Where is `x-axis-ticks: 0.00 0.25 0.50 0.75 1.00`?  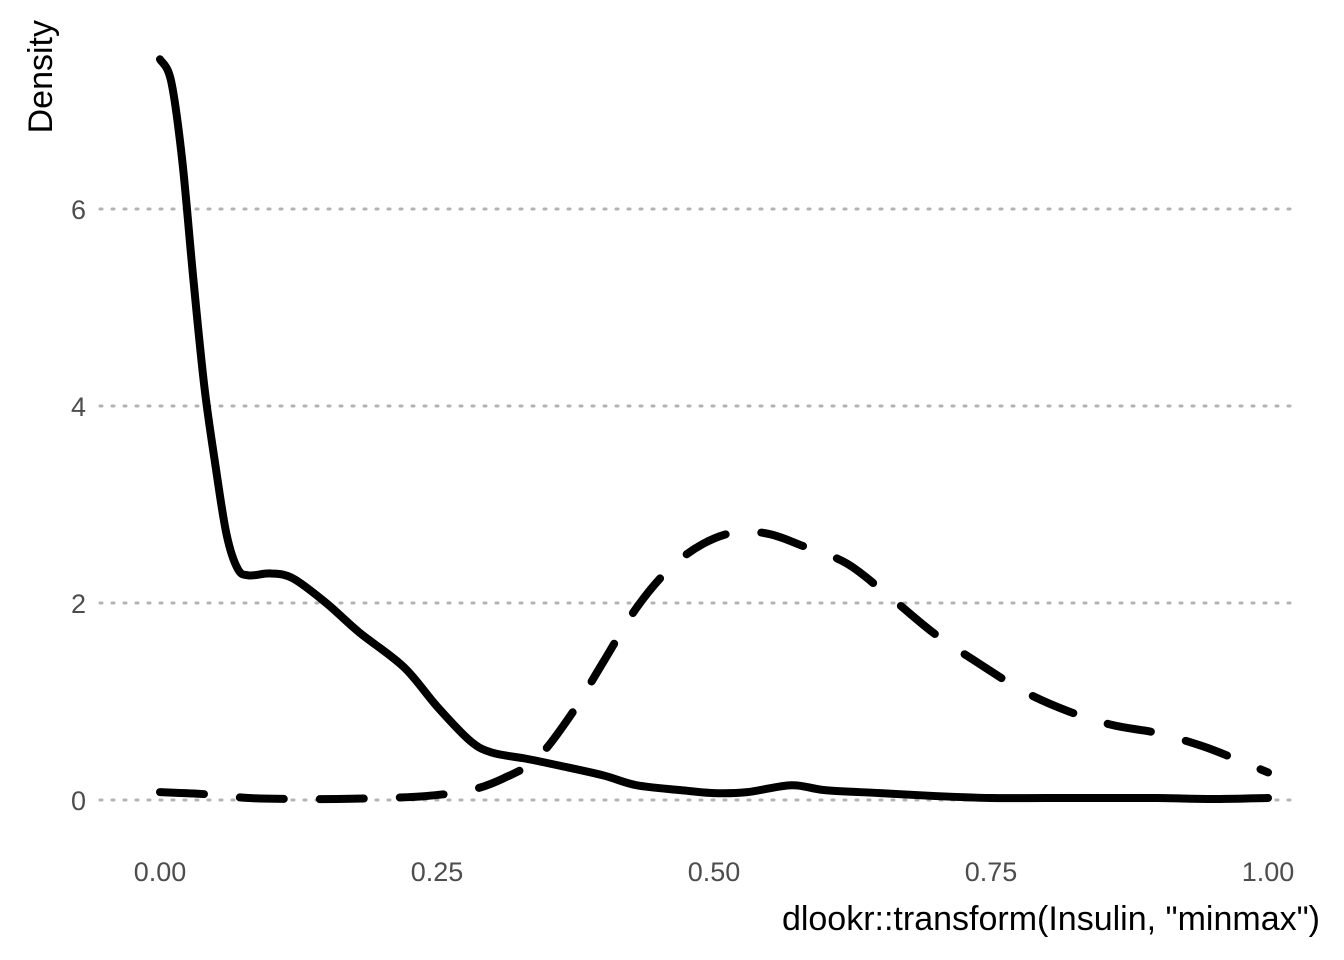 x-axis-ticks: 0.00 0.25 0.50 0.75 1.00 is located at coordinates (714, 872).